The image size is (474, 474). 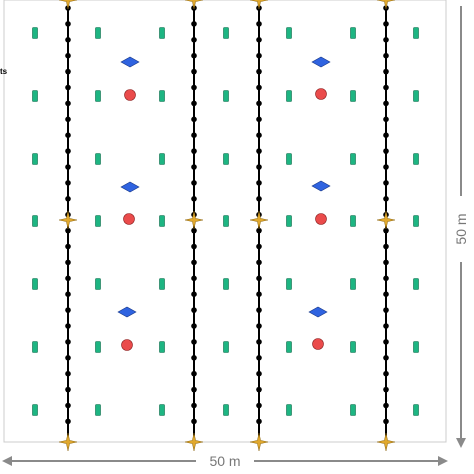 I want to click on legend-fragment: ts, so click(x=4, y=71).